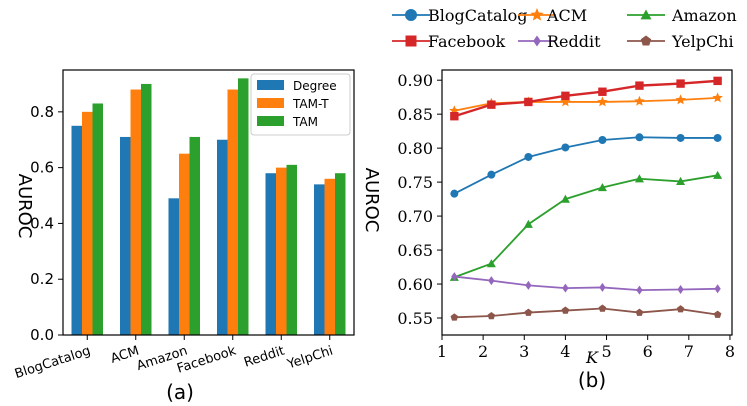 The height and width of the screenshot is (406, 747). I want to click on bar-tam-acm, so click(146, 209).